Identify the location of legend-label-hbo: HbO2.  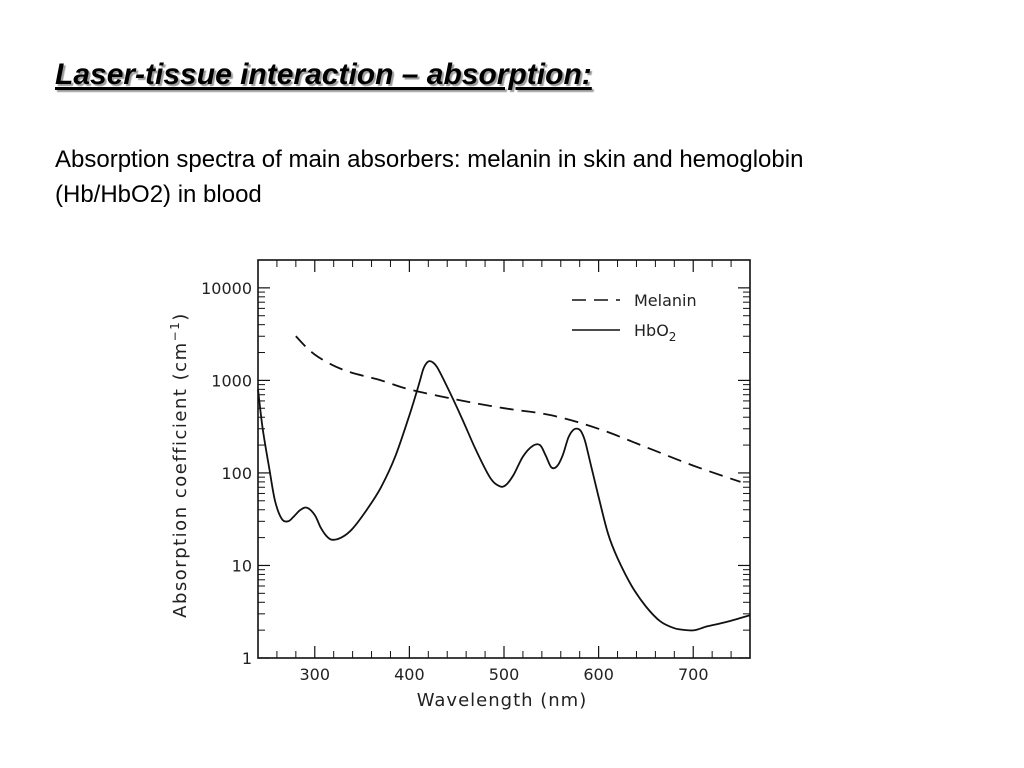
(655, 332).